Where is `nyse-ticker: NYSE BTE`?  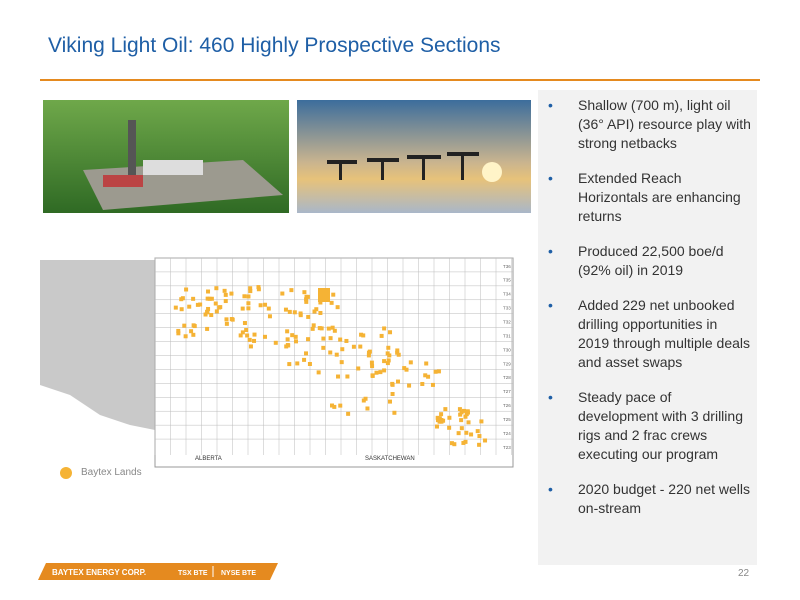 nyse-ticker: NYSE BTE is located at coordinates (238, 573).